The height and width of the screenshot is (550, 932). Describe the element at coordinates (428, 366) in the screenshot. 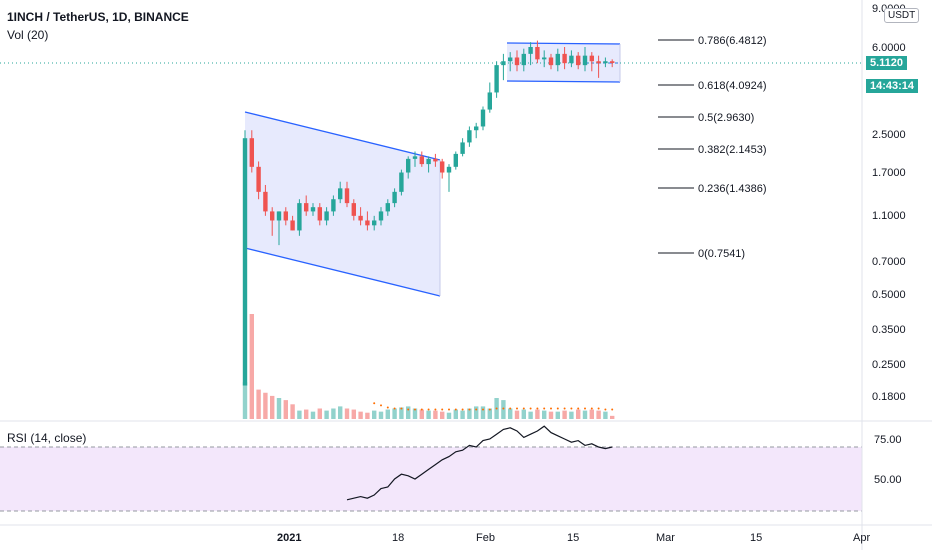

I see `volume-bars` at that location.